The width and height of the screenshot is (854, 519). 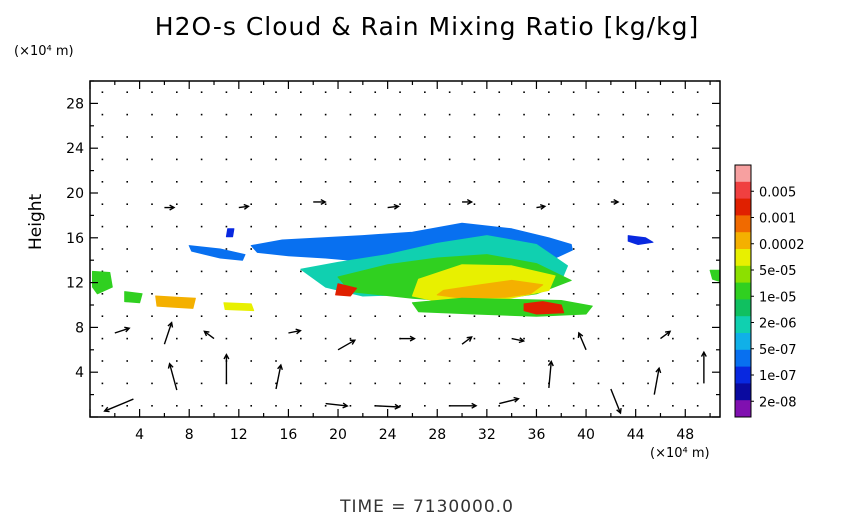 What do you see at coordinates (636, 435) in the screenshot?
I see `x-tick-label: 44` at bounding box center [636, 435].